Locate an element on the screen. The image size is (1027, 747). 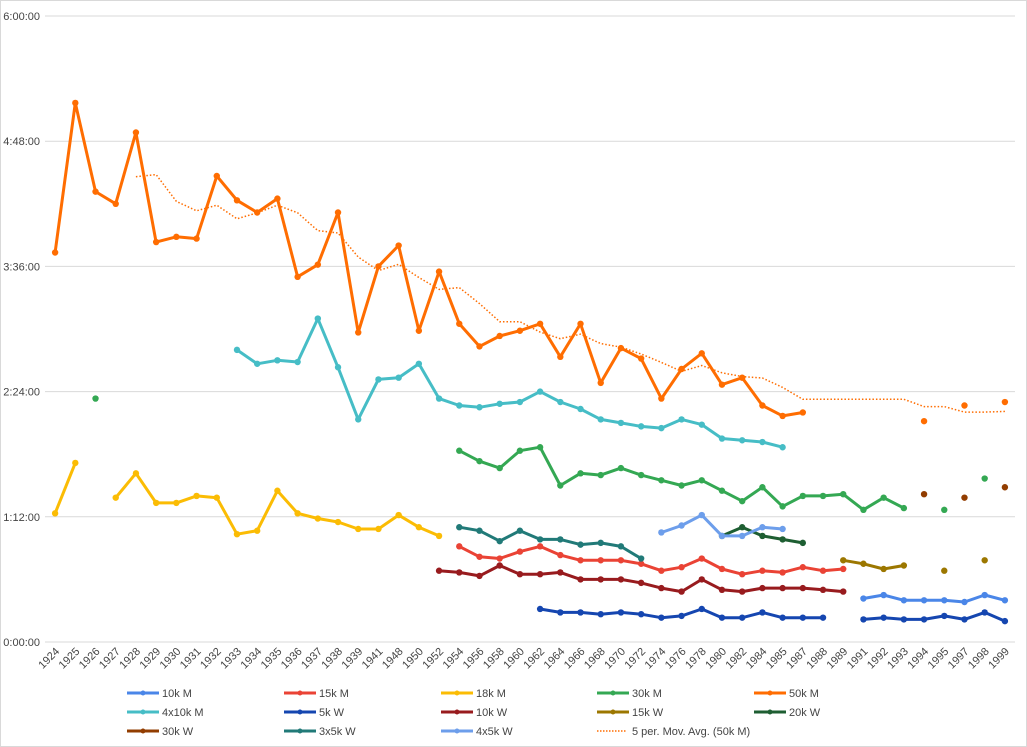
y-tick-label: 4:48:00 is located at coordinates (21, 142).